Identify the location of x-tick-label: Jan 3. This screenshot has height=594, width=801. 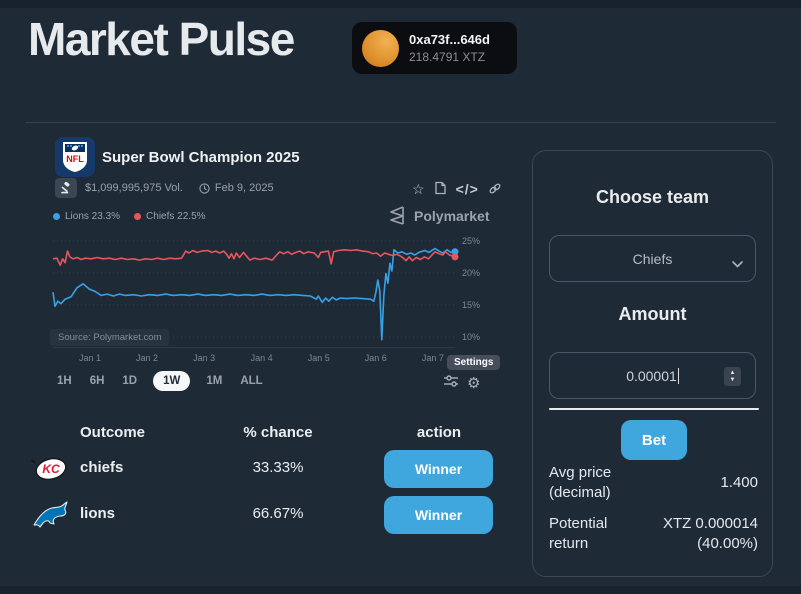
(204, 358).